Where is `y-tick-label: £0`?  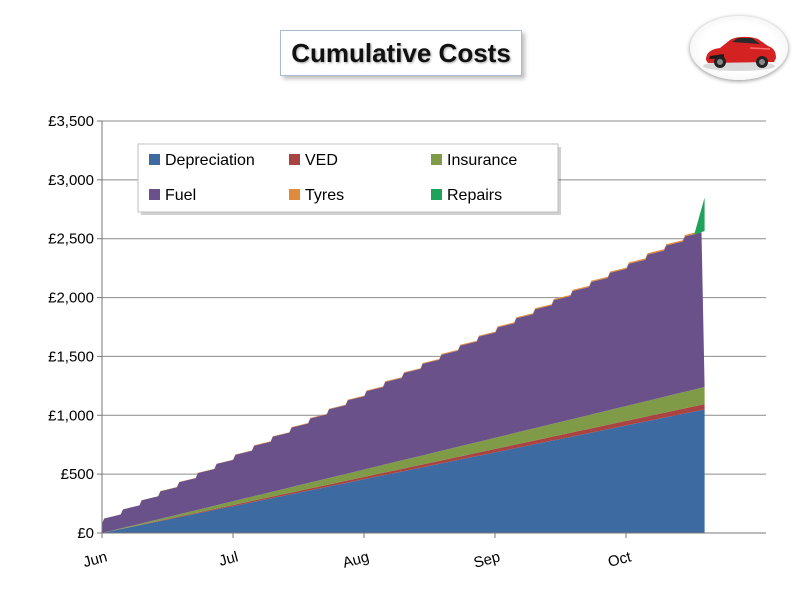
y-tick-label: £0 is located at coordinates (85, 533).